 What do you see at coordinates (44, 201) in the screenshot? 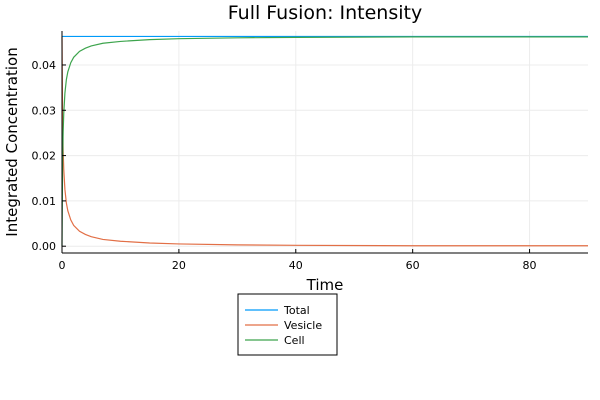
I see `y-tick-label: 0.01` at bounding box center [44, 201].